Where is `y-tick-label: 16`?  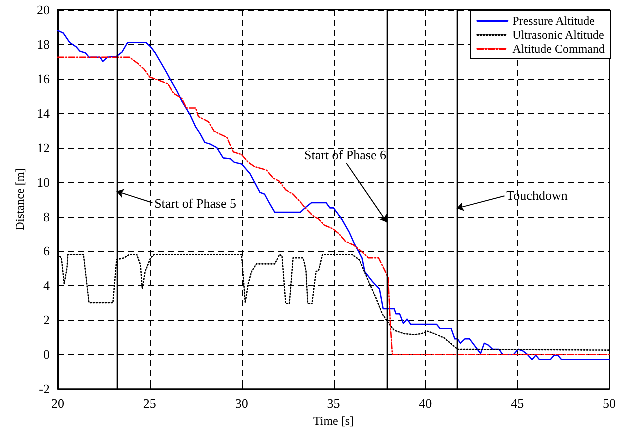 y-tick-label: 16 is located at coordinates (43, 78).